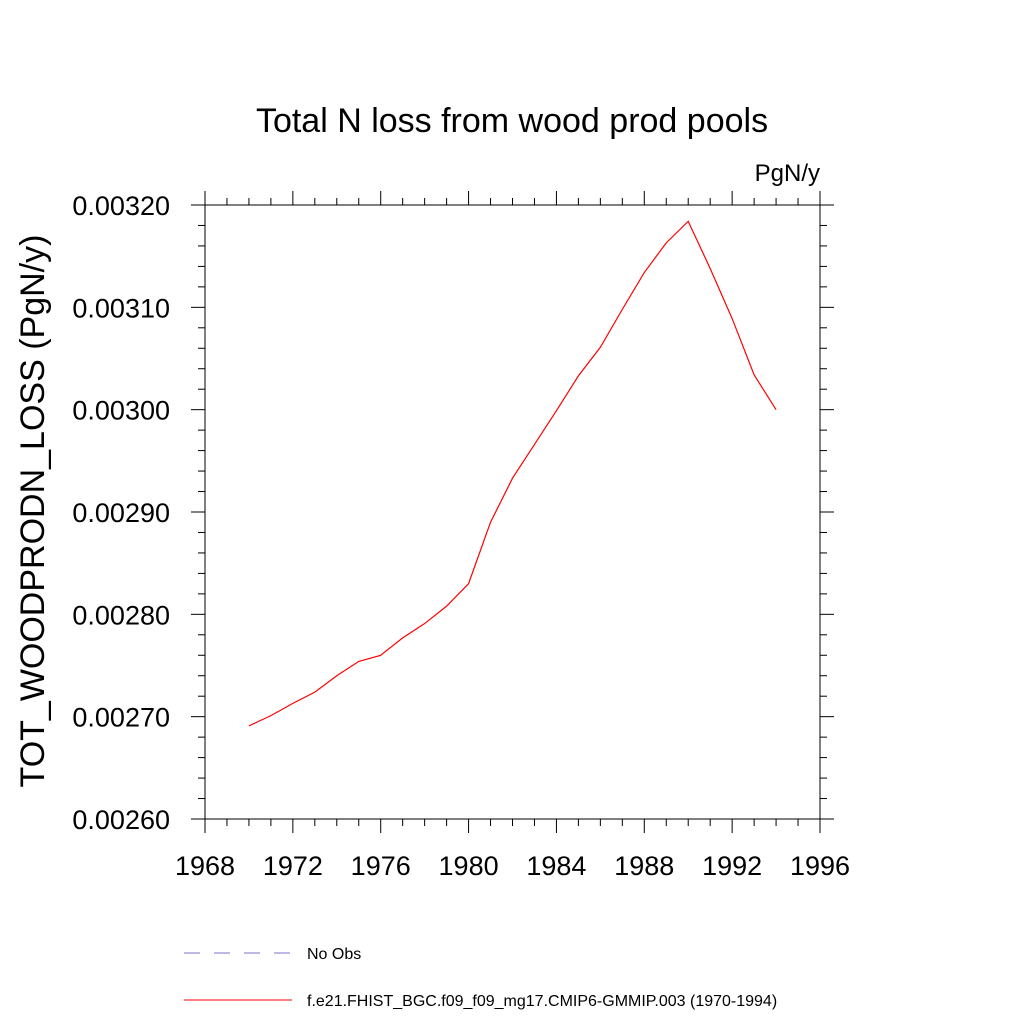 The width and height of the screenshot is (1024, 1024). I want to click on y-tick-label: 0.00270, so click(121, 718).